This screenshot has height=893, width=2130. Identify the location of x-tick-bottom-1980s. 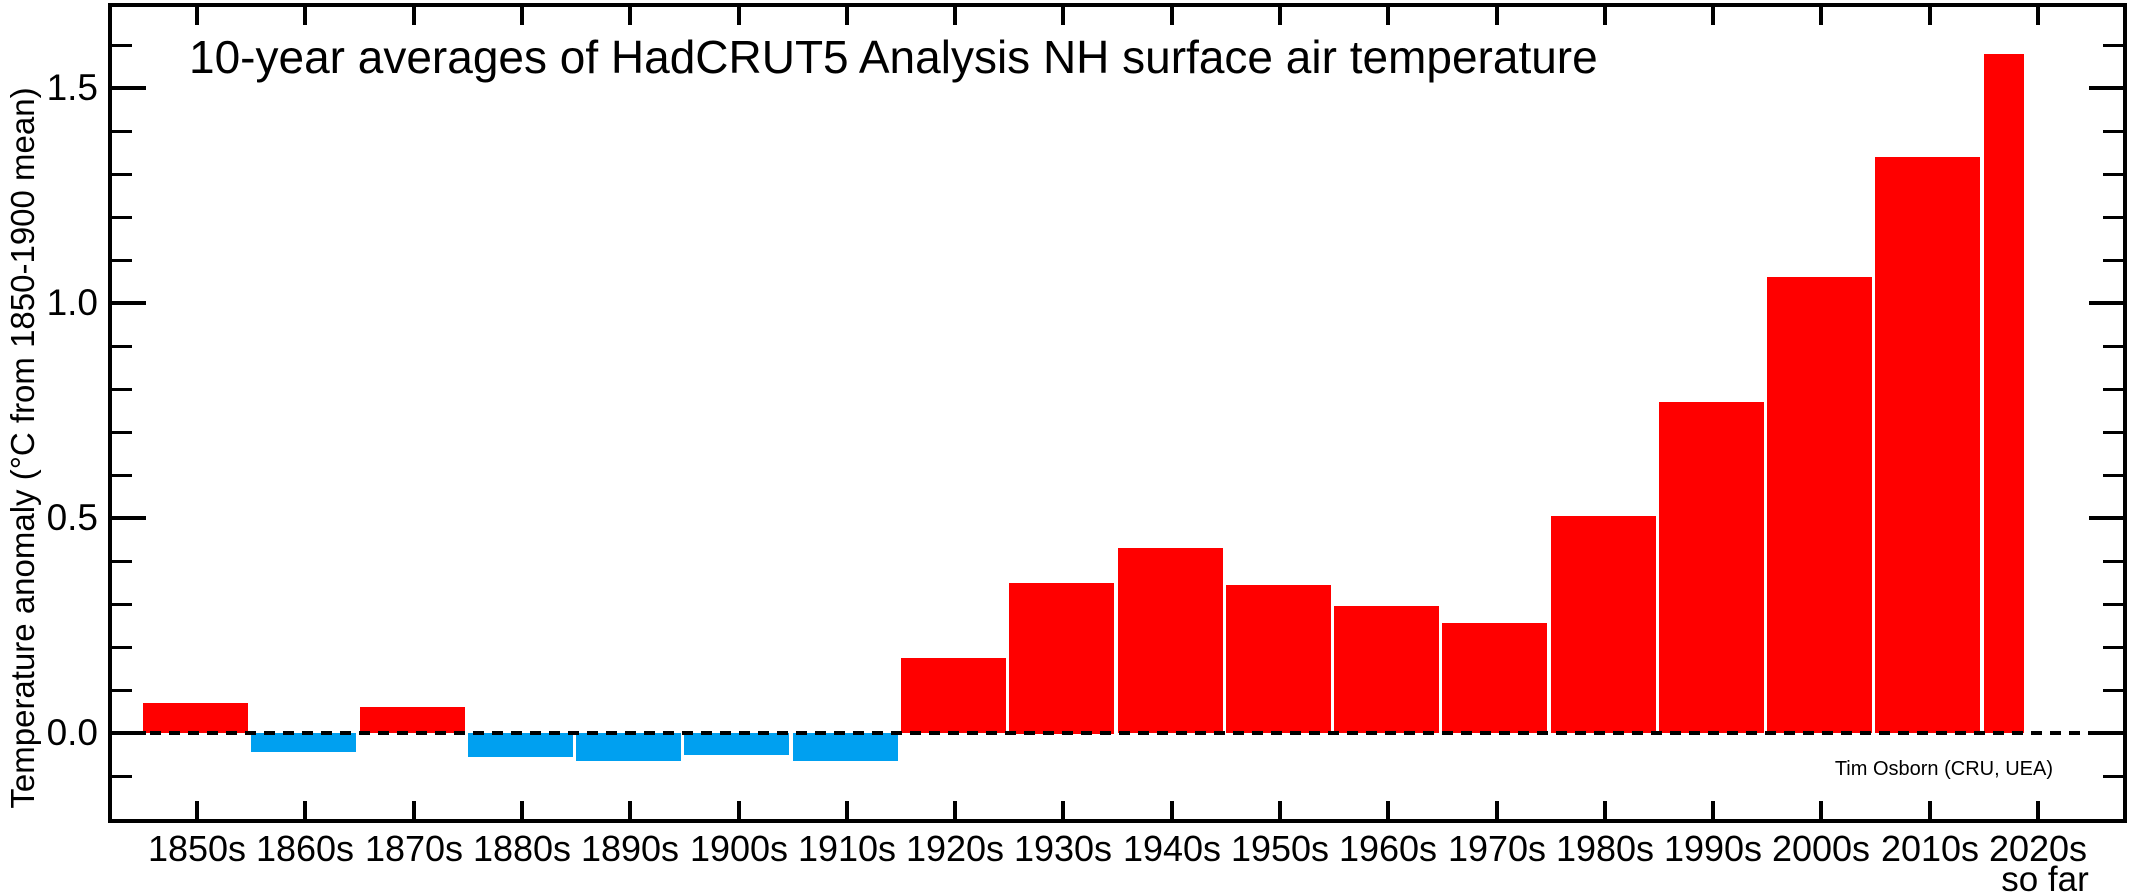
(1605, 810).